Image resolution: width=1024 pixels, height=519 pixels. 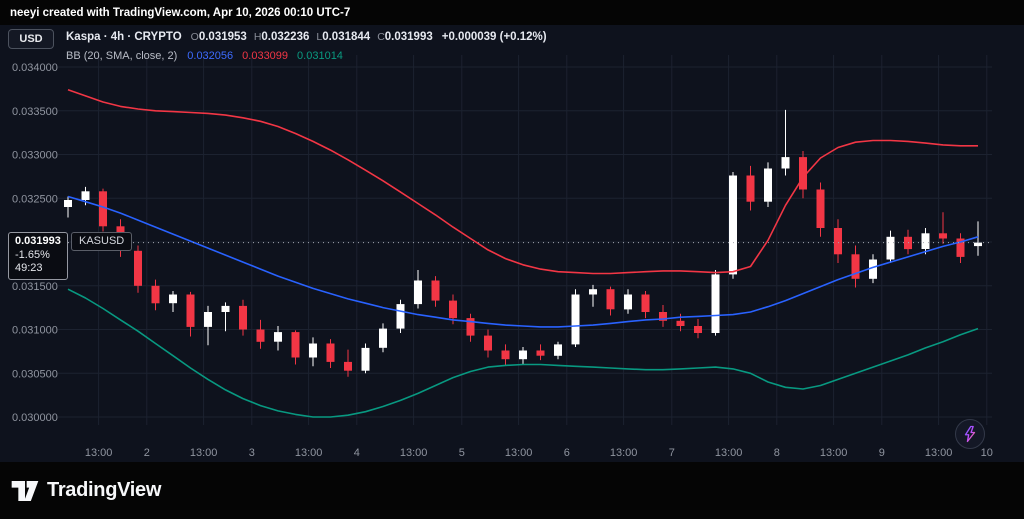 I want to click on currency-button: USD, so click(x=31, y=39).